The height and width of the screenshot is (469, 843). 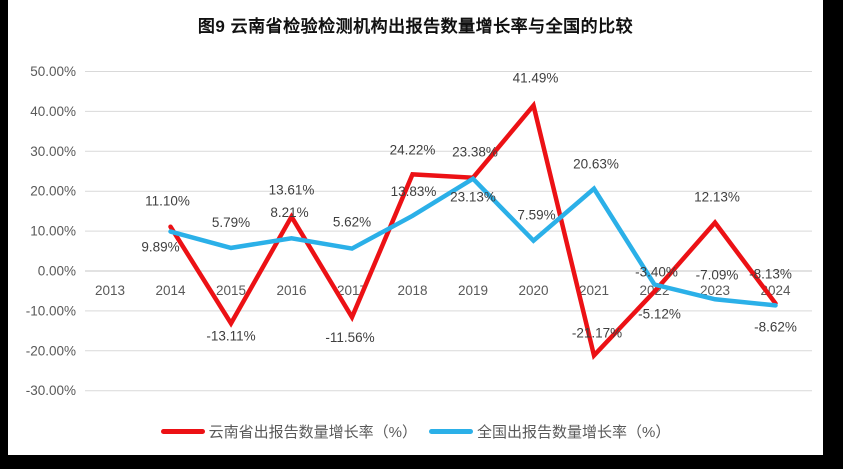 I want to click on data-label-yunnan: -11.56%, so click(x=349, y=337).